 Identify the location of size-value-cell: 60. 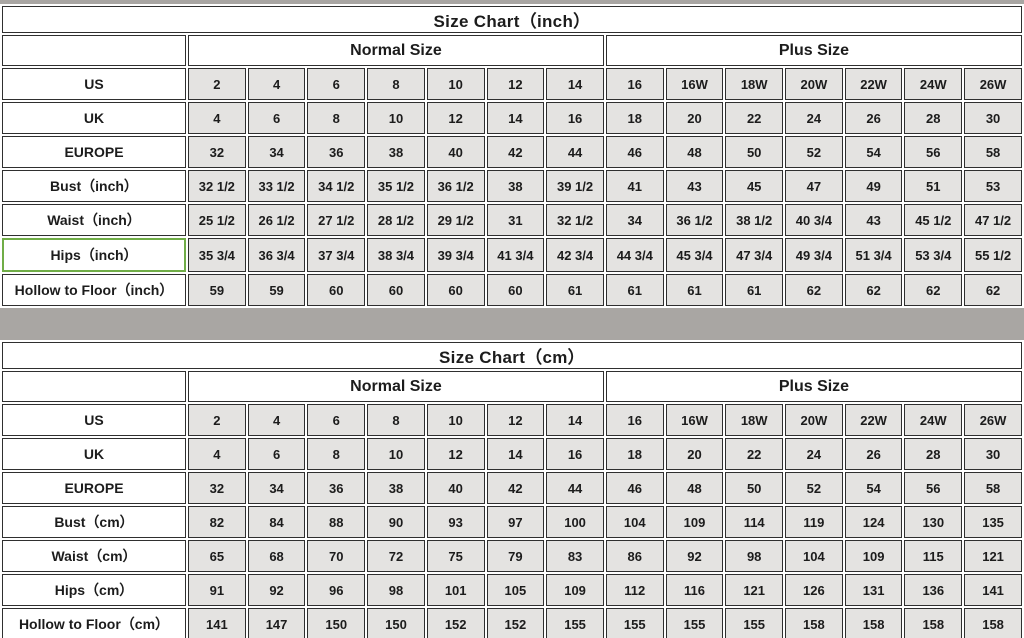
(396, 290).